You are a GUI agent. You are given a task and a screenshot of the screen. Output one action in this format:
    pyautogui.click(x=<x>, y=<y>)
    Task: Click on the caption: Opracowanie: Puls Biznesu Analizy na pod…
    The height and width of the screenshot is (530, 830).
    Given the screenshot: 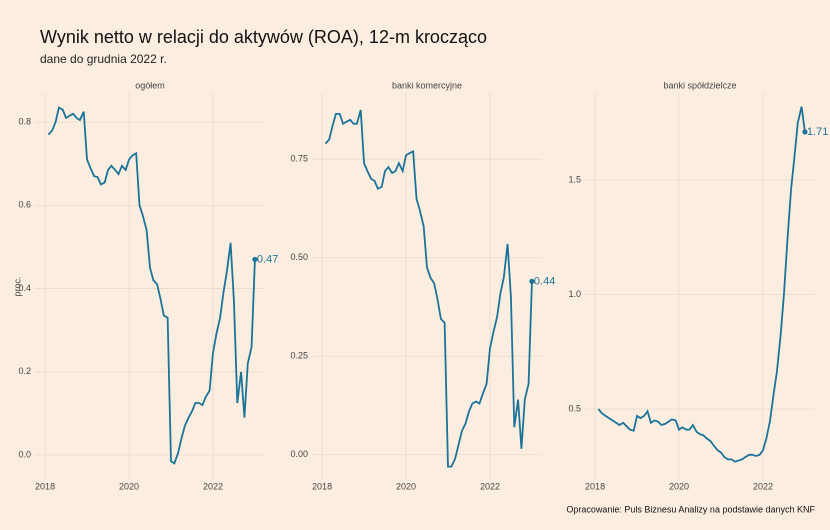 What is the action you would take?
    pyautogui.click(x=690, y=509)
    